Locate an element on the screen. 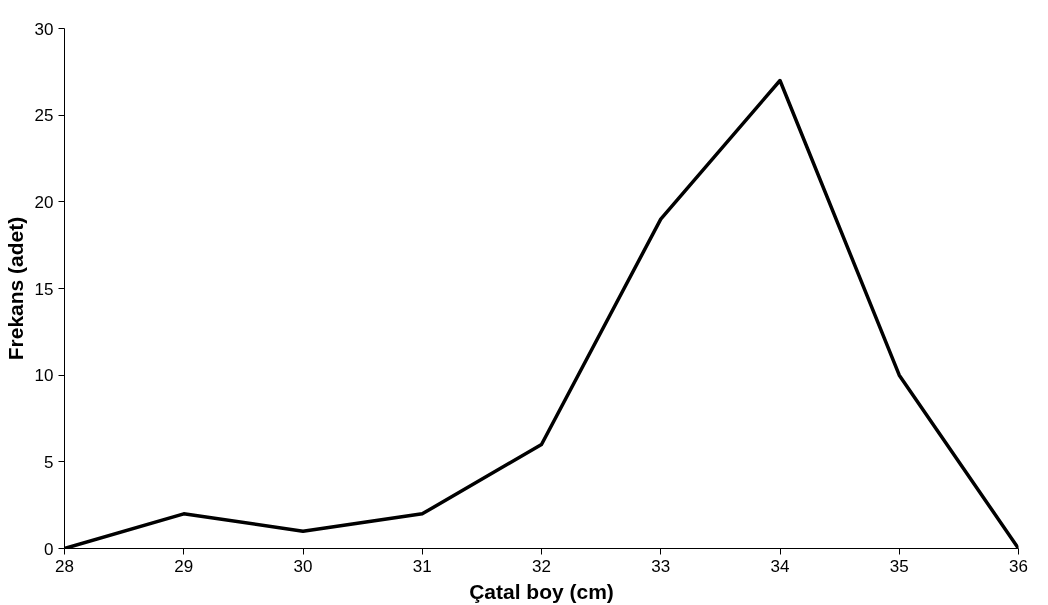  x-tick-label: 28 is located at coordinates (64, 566).